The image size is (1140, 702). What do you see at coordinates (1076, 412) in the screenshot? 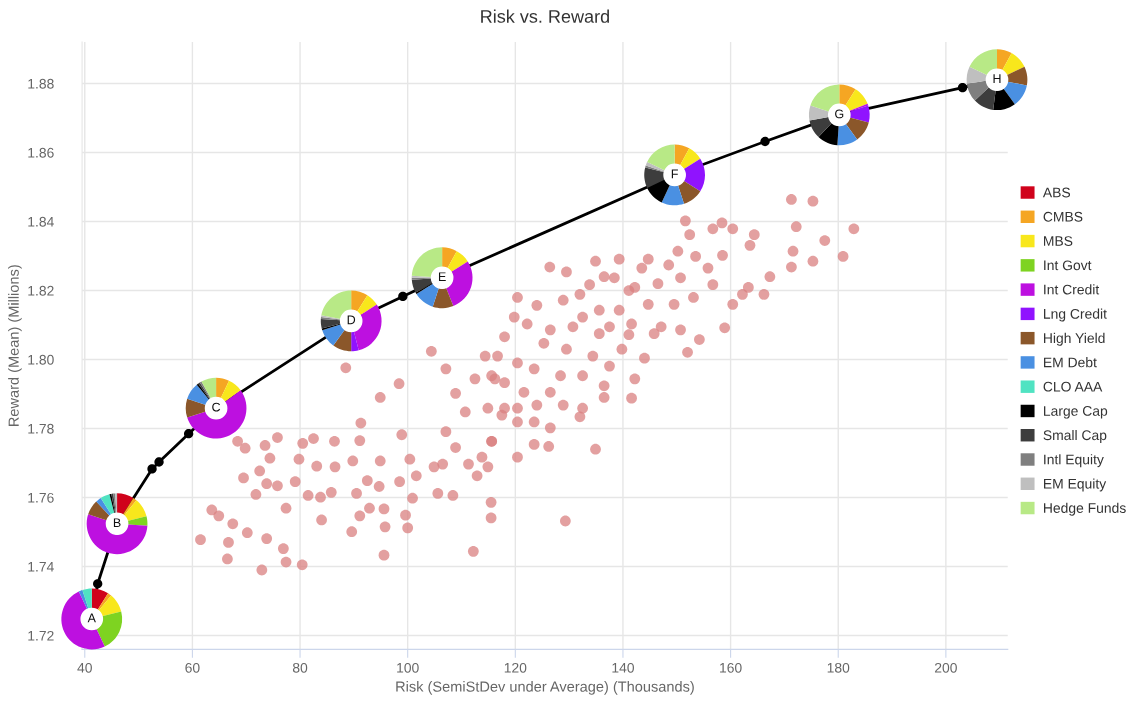
I see `legend-label: Large Cap` at bounding box center [1076, 412].